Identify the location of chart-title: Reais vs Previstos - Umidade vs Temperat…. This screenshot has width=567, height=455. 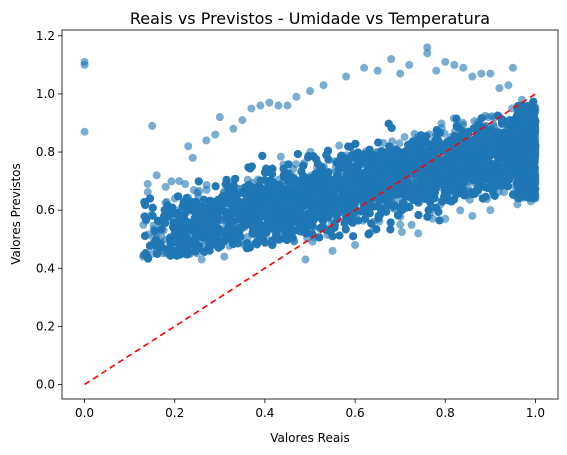
(310, 18).